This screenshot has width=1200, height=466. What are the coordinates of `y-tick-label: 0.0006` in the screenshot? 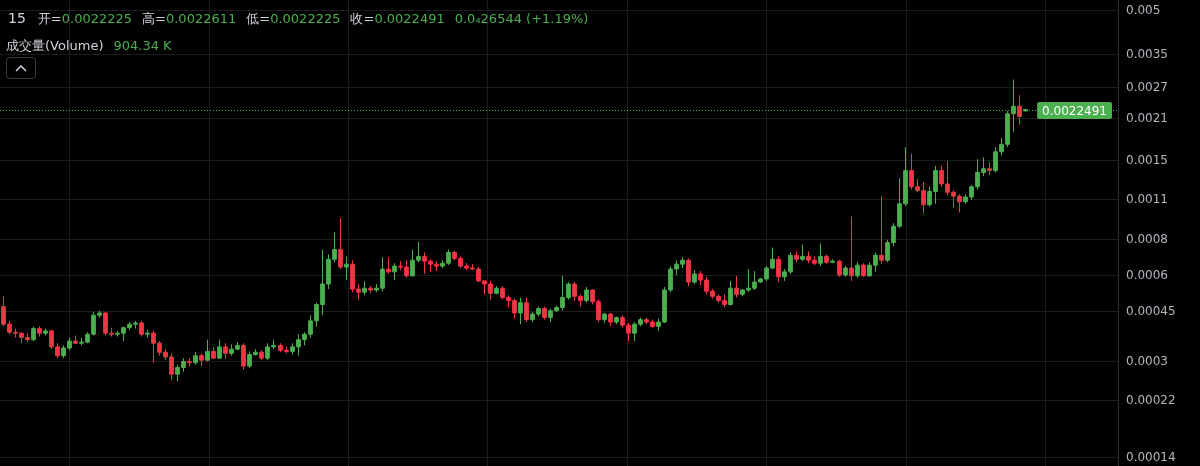 It's located at (1147, 274).